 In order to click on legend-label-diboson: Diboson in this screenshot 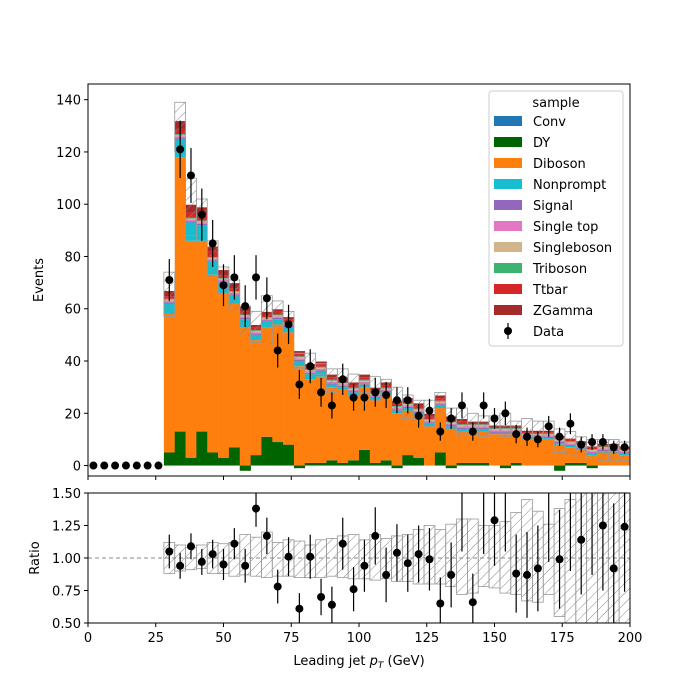, I will do `click(559, 164)`.